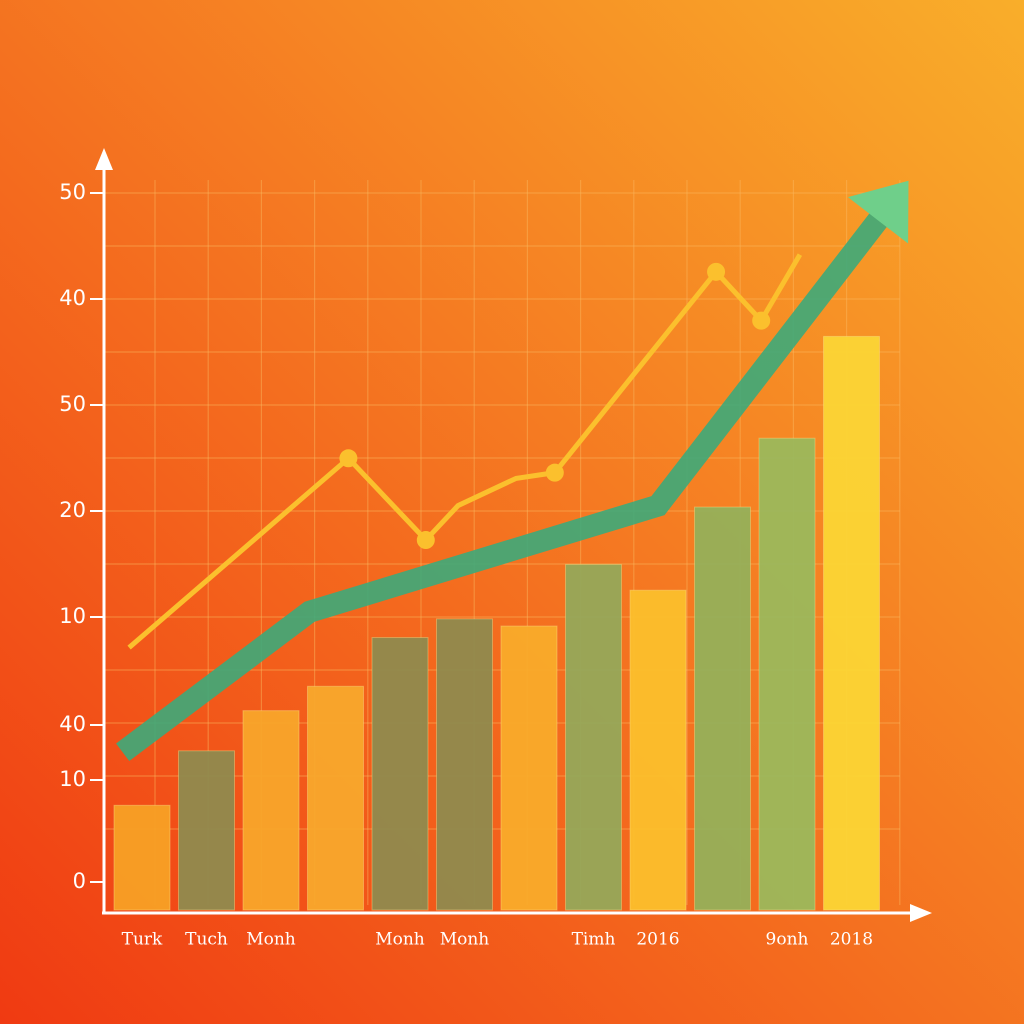 The height and width of the screenshot is (1024, 1024). I want to click on x-tick-label: Timh, so click(594, 940).